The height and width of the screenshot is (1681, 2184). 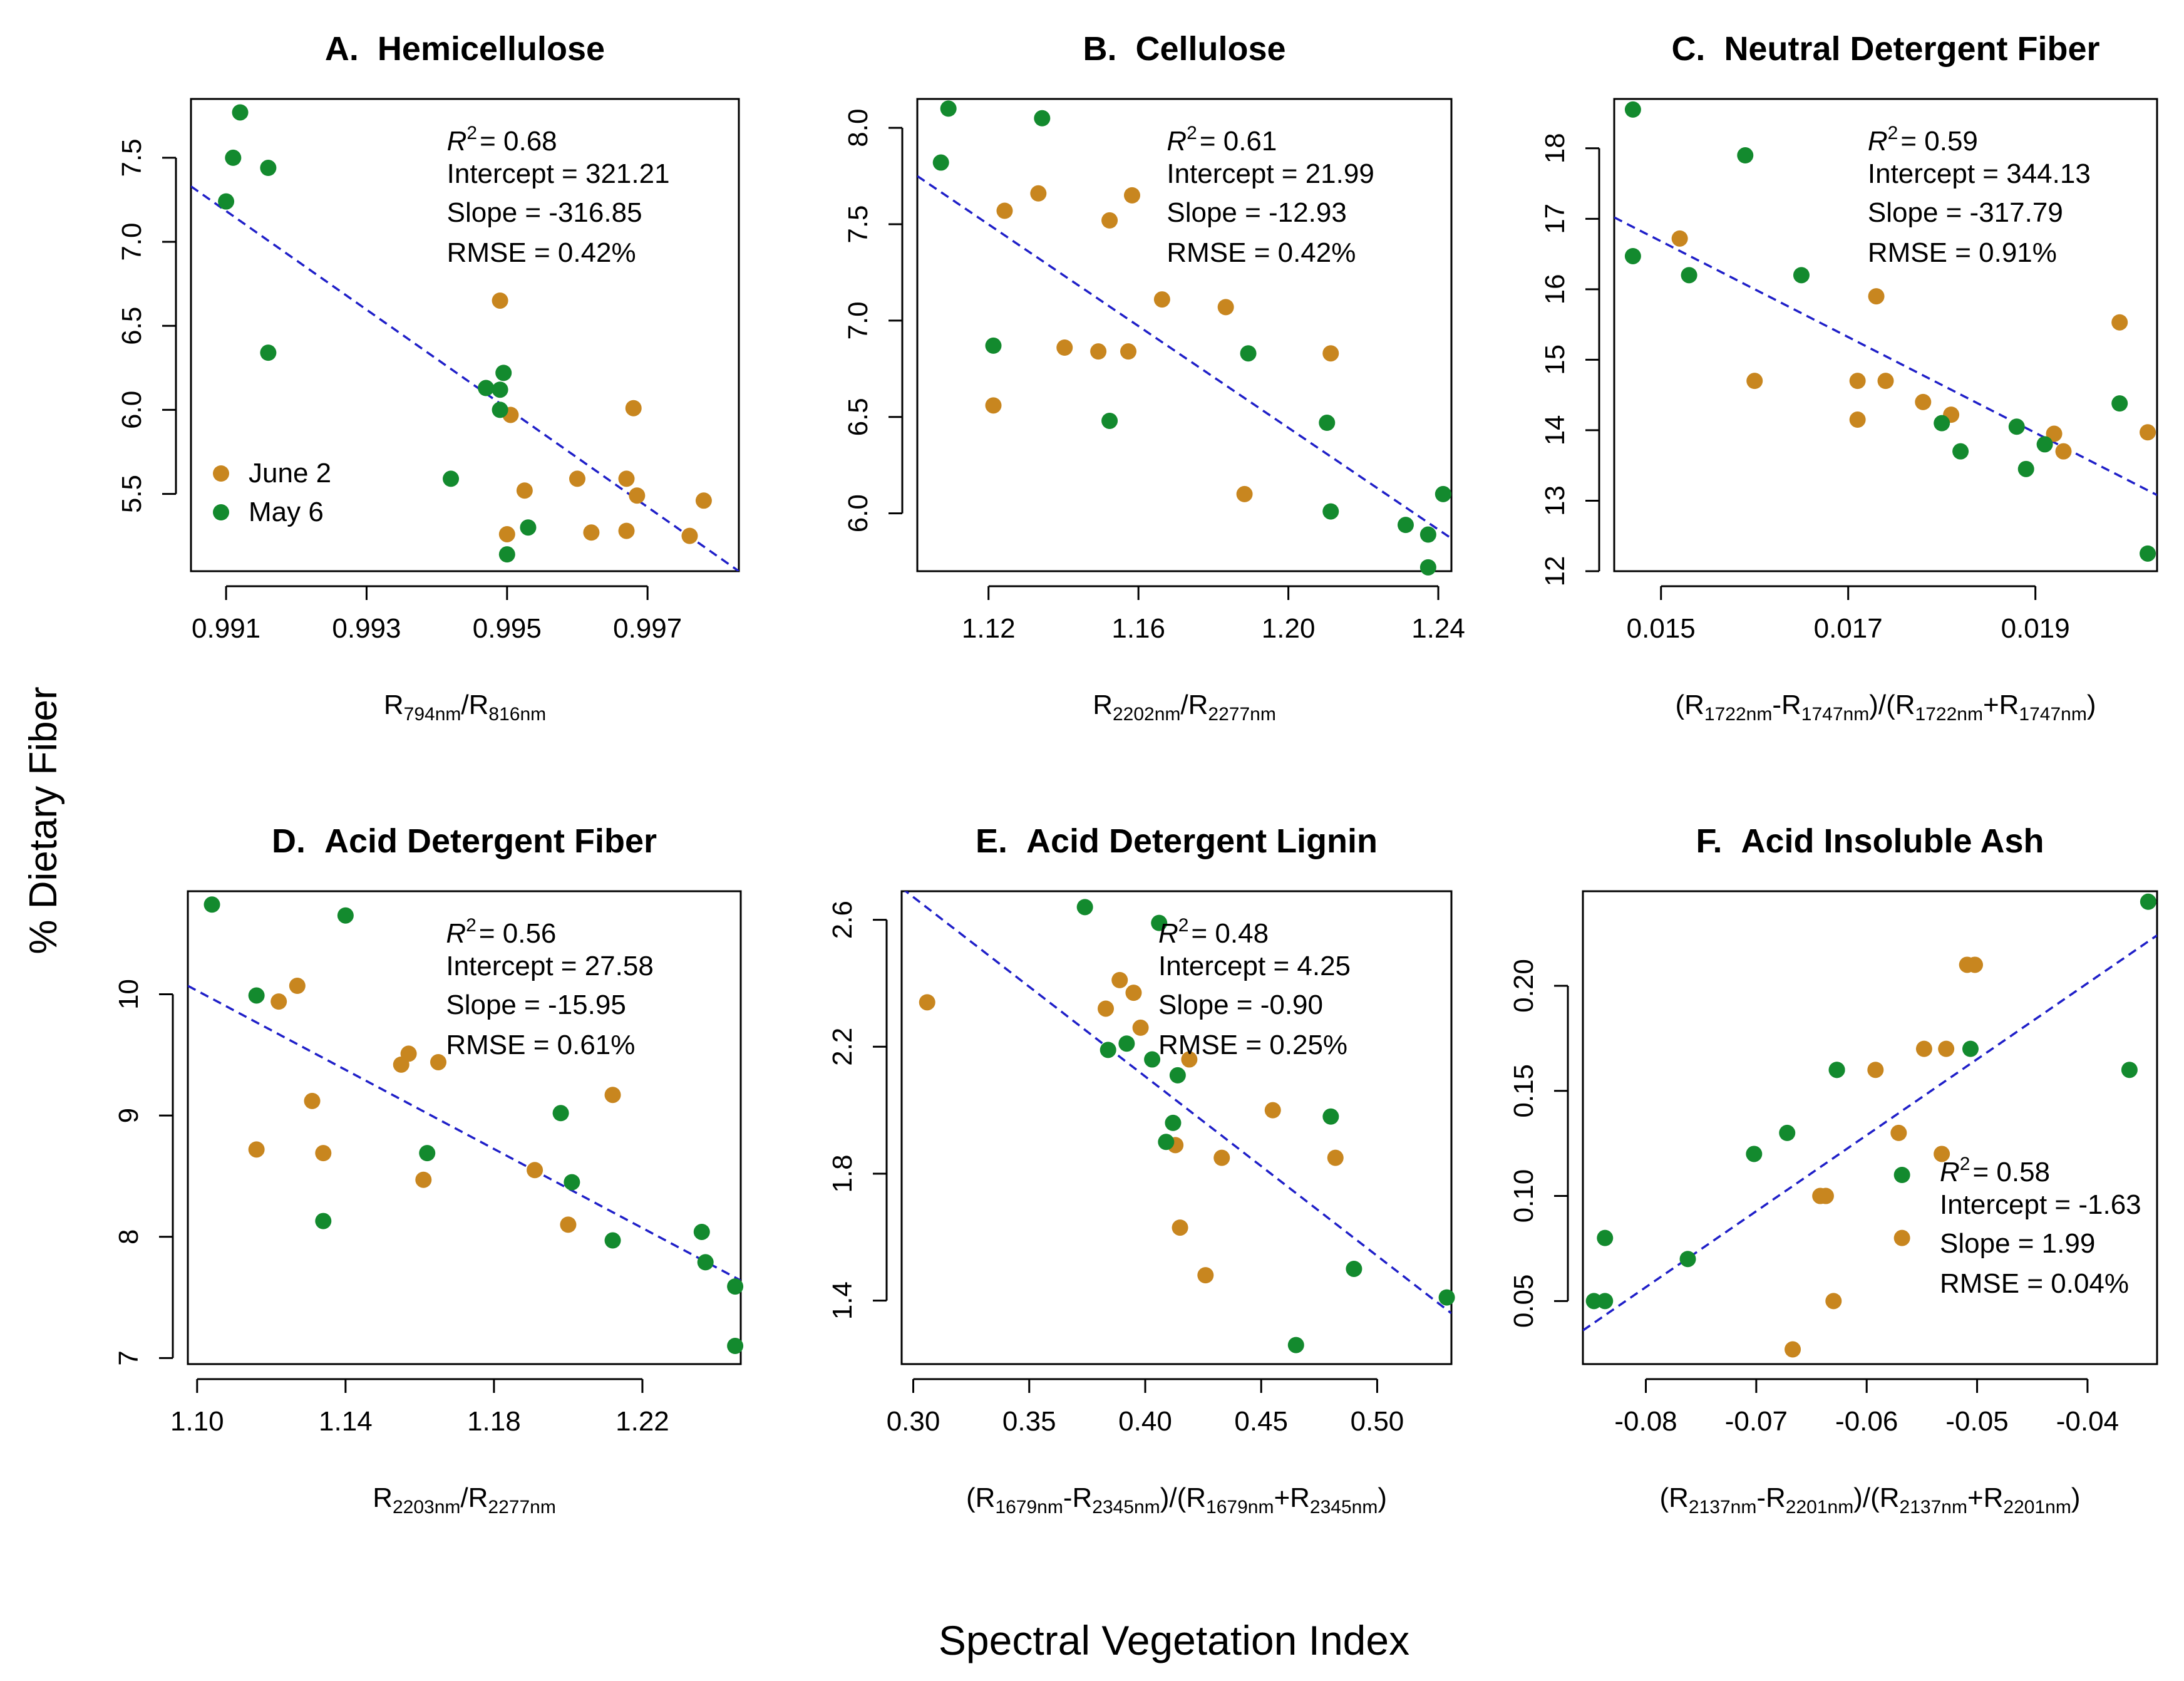 What do you see at coordinates (1949, 714) in the screenshot?
I see `xlabel-part: 1722nm` at bounding box center [1949, 714].